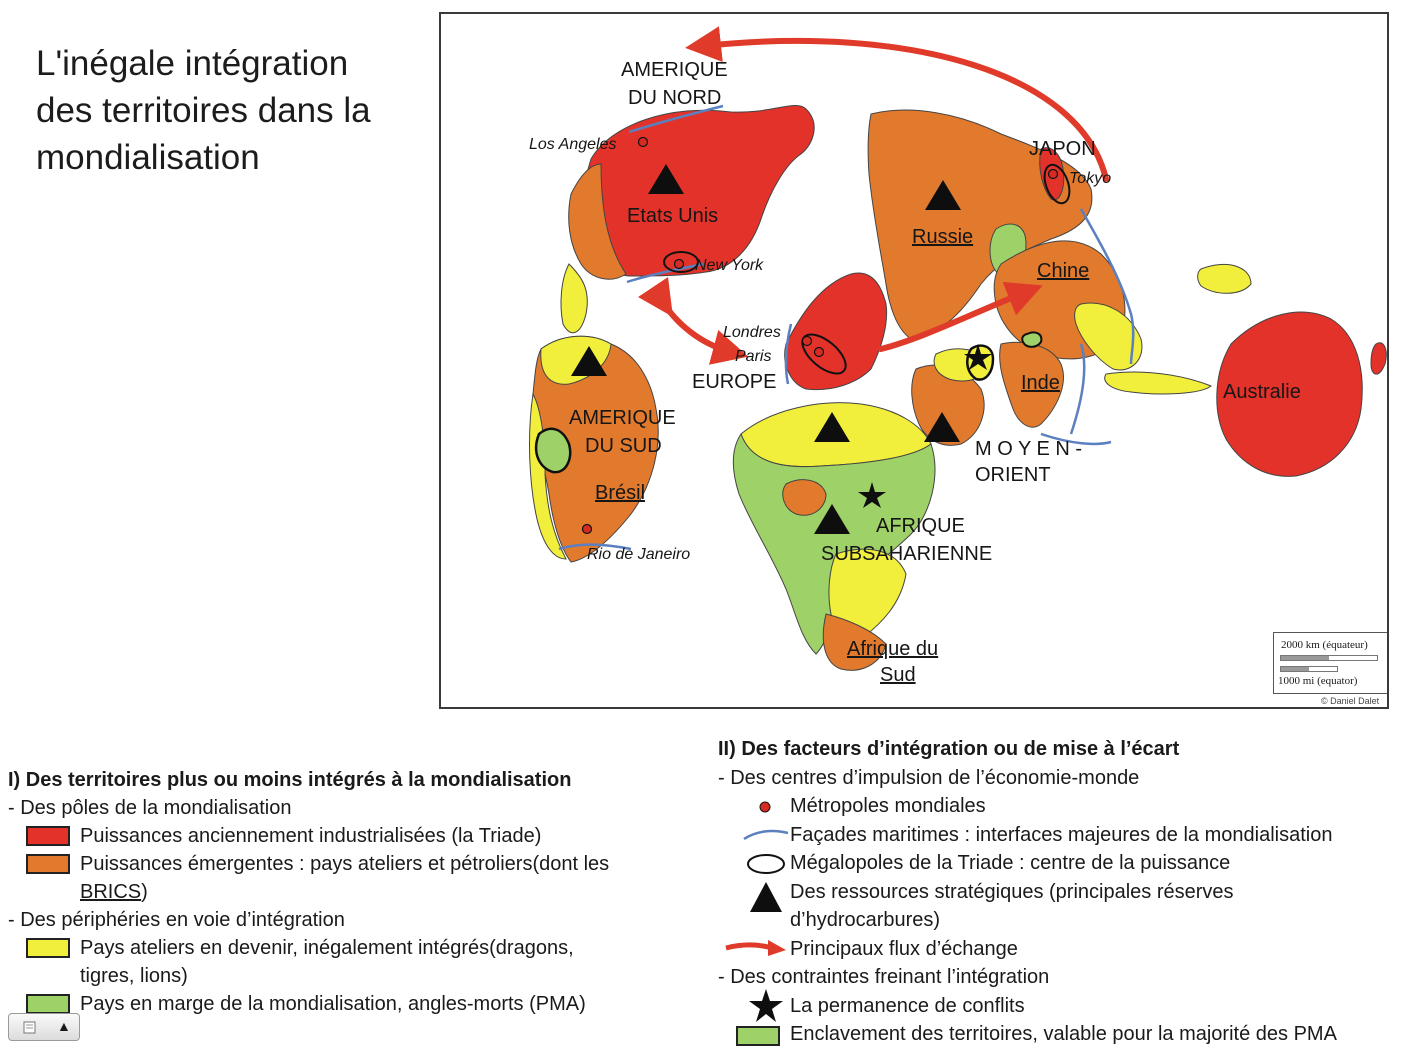 This screenshot has width=1410, height=1052. I want to click on metropole-symbol, so click(765, 807).